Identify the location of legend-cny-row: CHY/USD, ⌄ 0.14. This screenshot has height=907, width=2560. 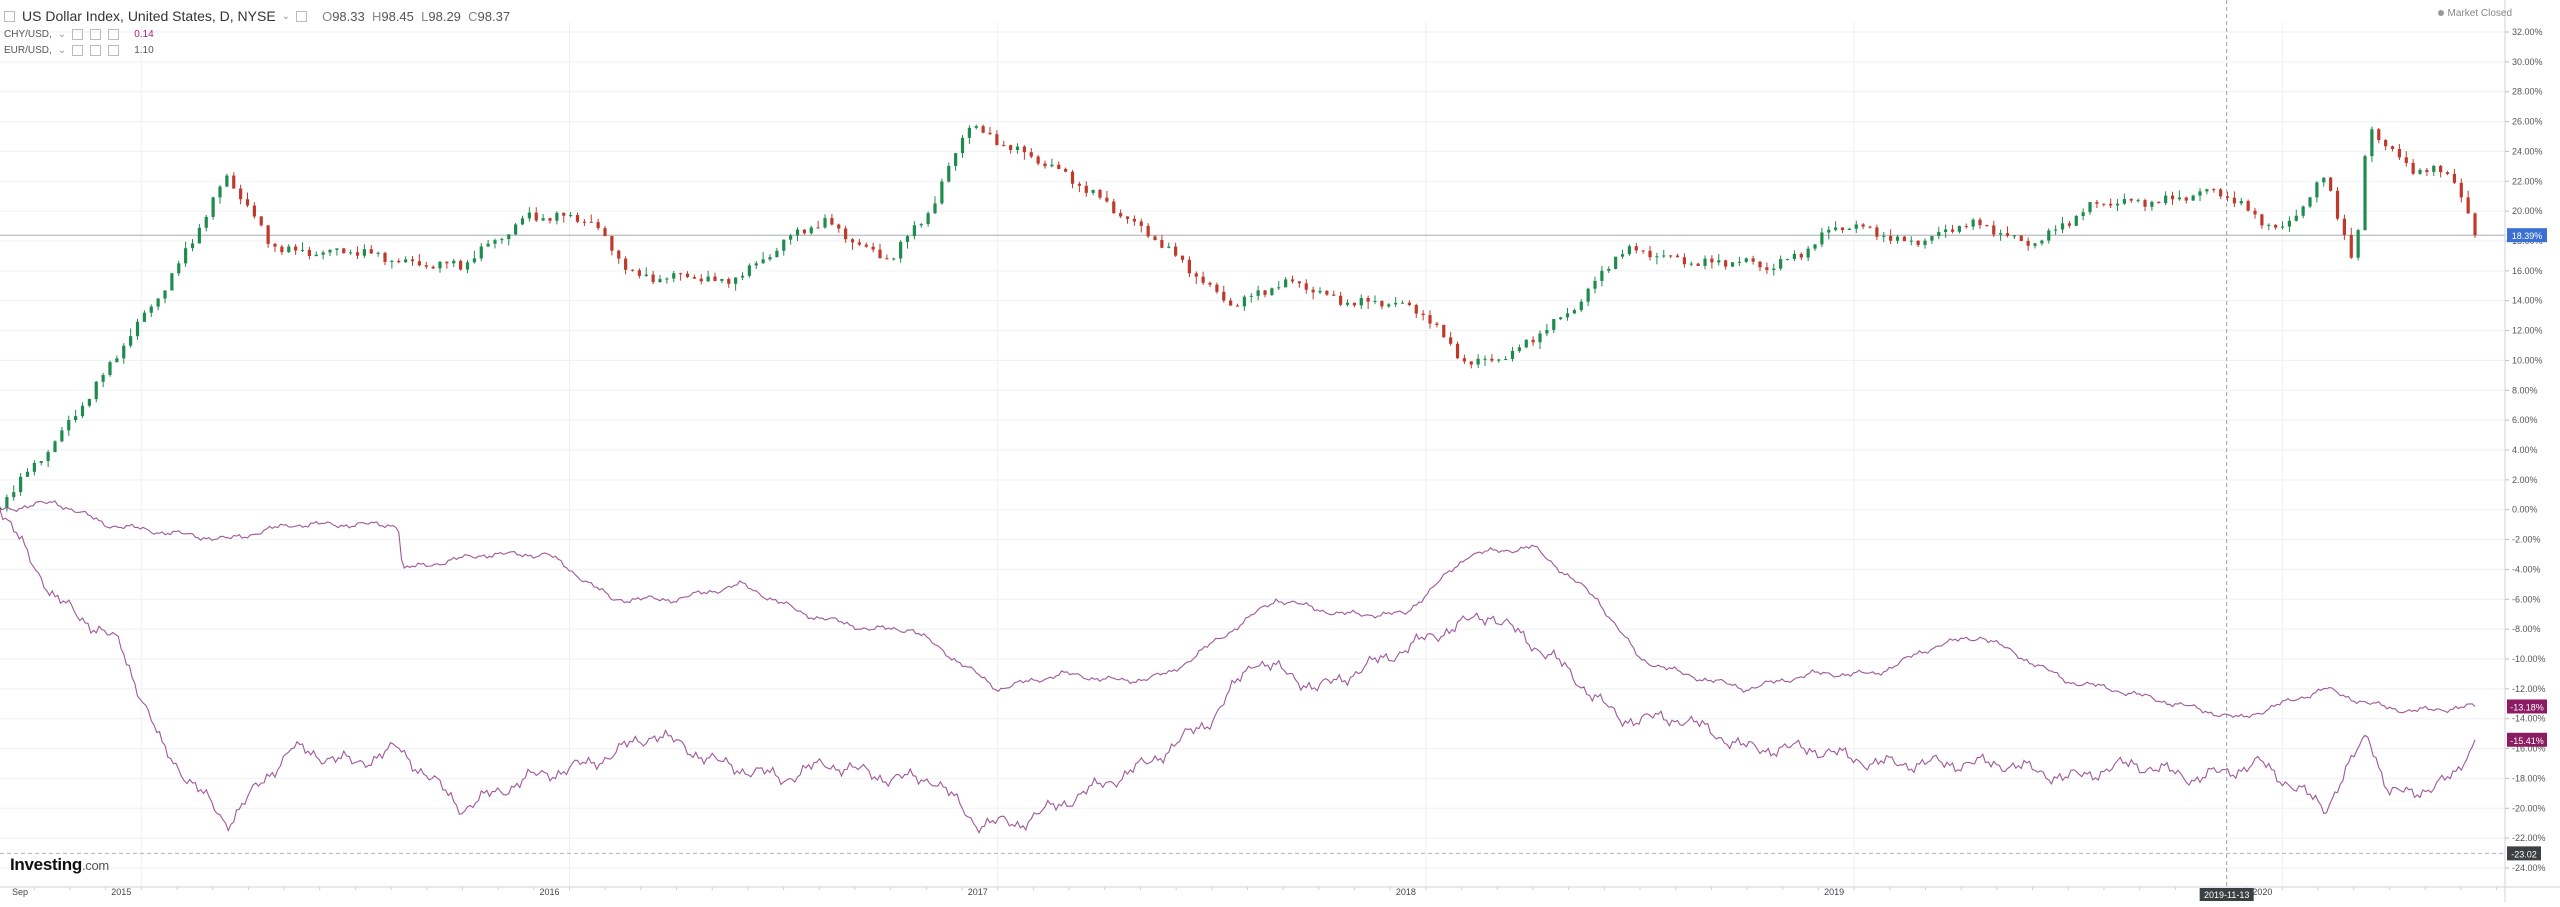
(257, 34).